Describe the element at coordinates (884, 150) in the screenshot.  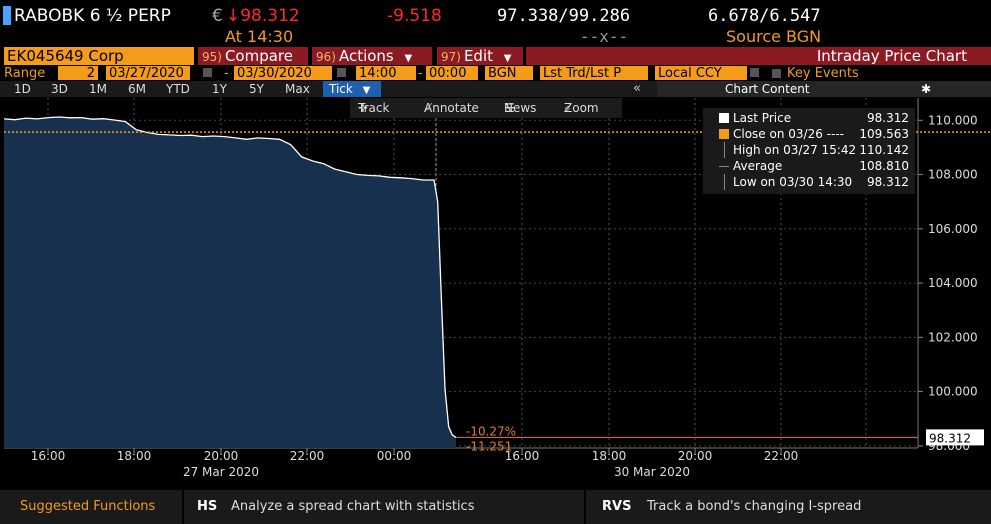
I see `legend-value: 110.142` at that location.